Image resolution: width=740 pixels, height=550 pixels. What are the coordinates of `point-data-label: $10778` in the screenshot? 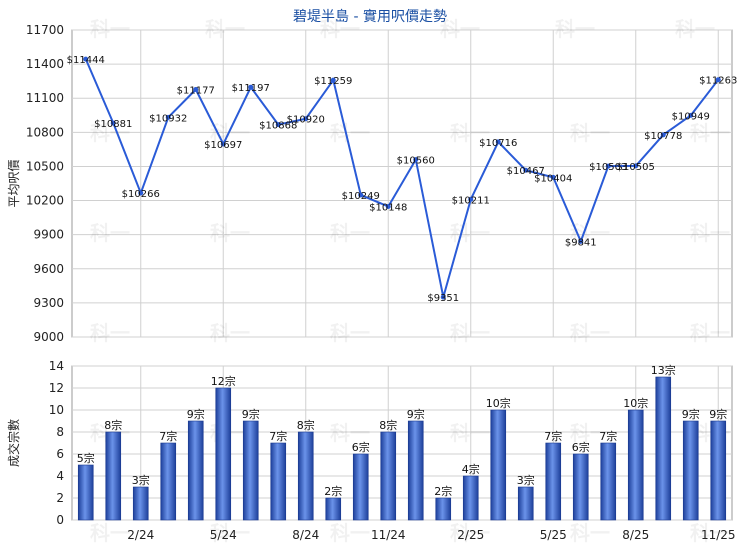 It's located at (663, 136).